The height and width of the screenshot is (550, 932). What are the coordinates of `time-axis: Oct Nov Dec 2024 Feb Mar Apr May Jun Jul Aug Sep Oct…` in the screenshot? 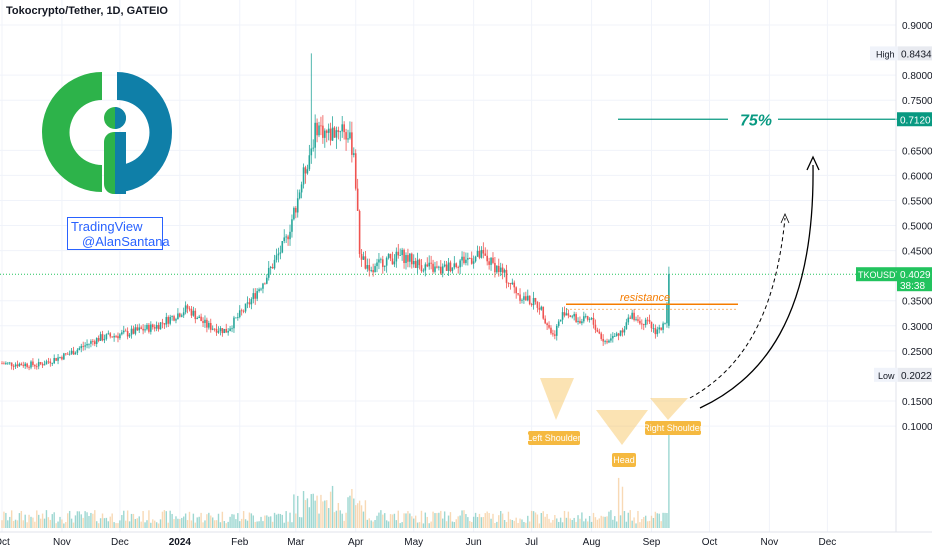 It's located at (418, 542).